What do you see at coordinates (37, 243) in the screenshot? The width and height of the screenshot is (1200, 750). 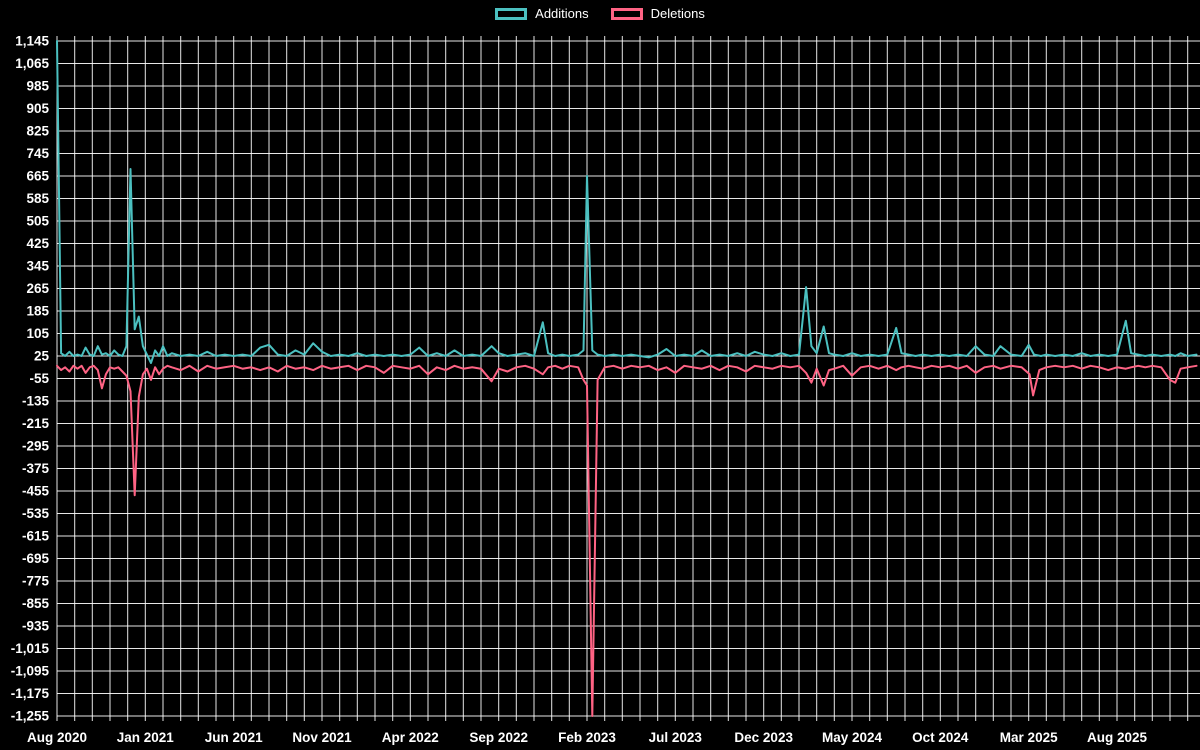 I see `y-tick-label: 425` at bounding box center [37, 243].